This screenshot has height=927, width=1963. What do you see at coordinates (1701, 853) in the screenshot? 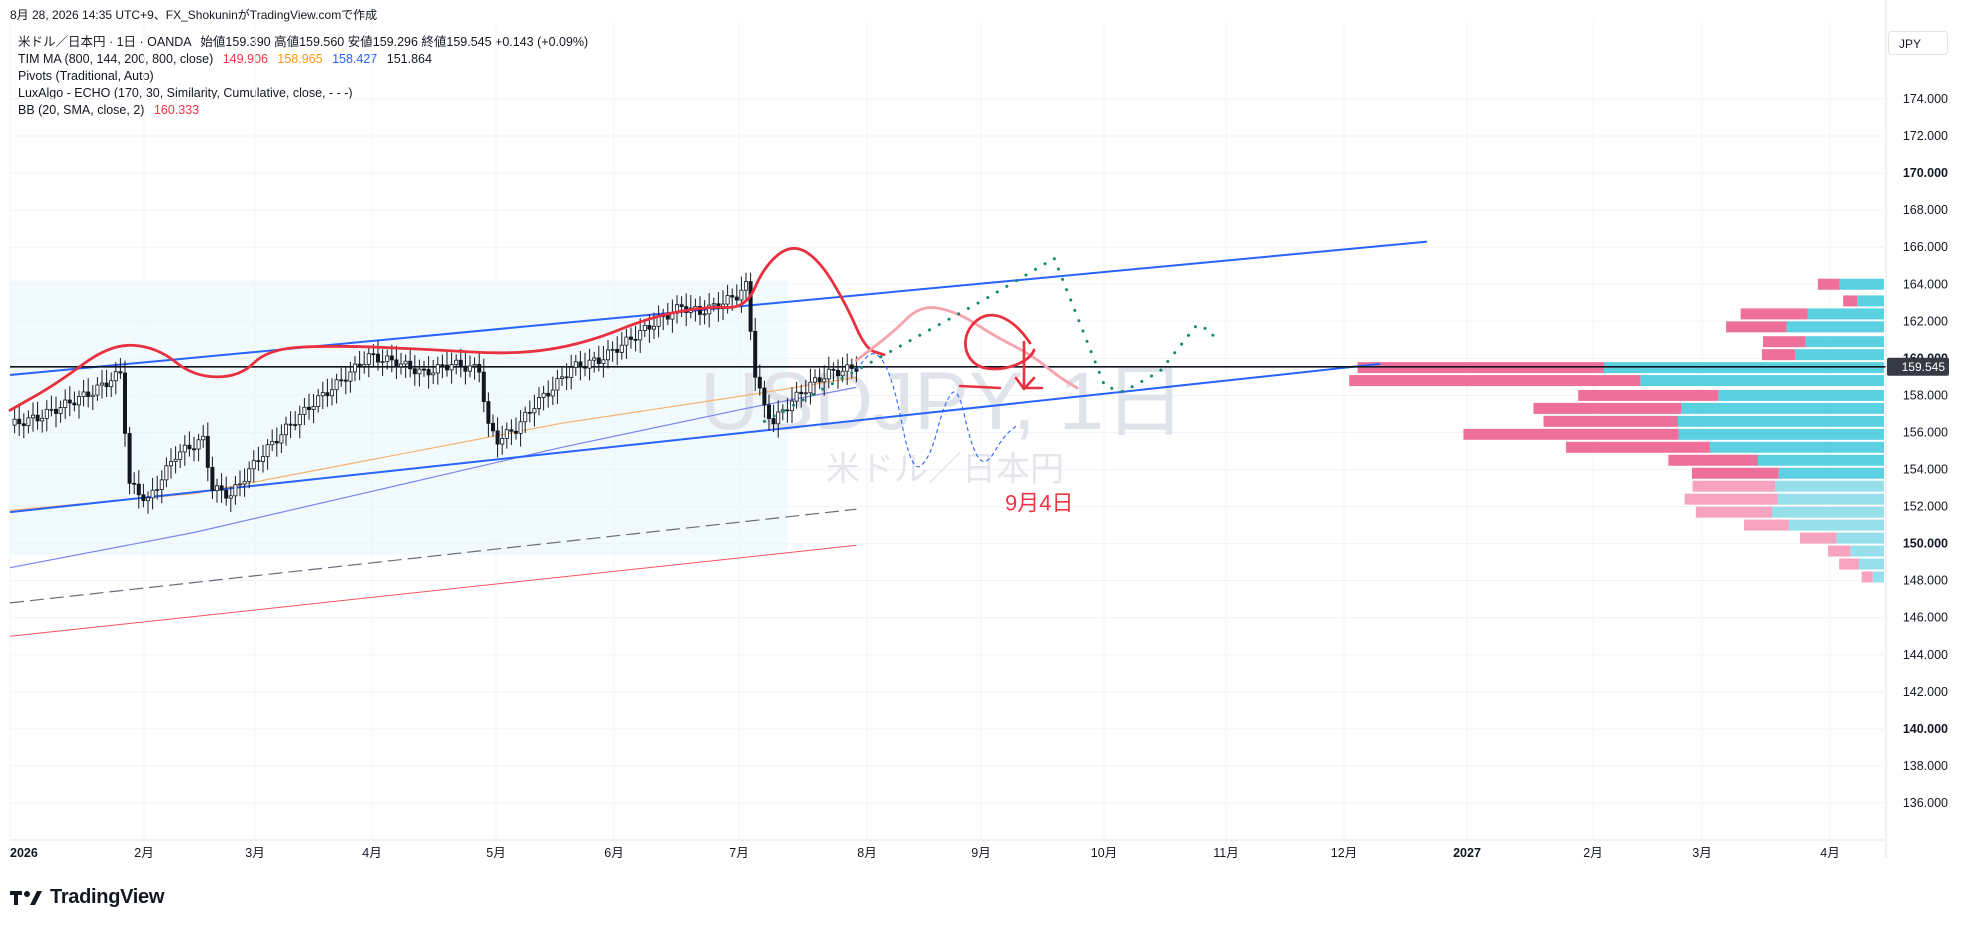
I see `time-tick-label: 3月` at bounding box center [1701, 853].